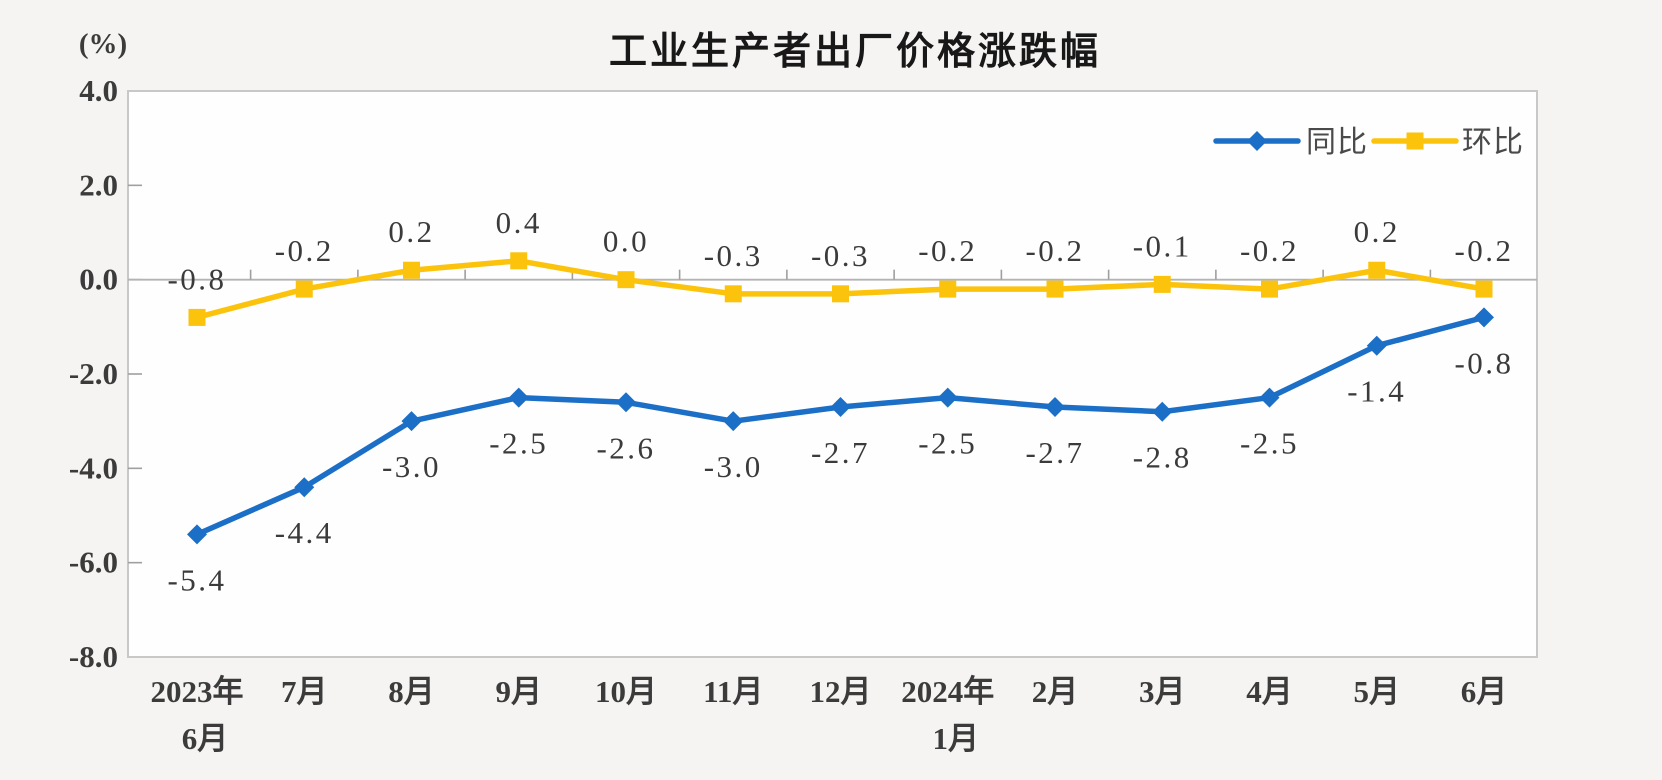 Image resolution: width=1662 pixels, height=780 pixels. Describe the element at coordinates (98, 279) in the screenshot. I see `y-axis-tick-label: 0.0` at that location.